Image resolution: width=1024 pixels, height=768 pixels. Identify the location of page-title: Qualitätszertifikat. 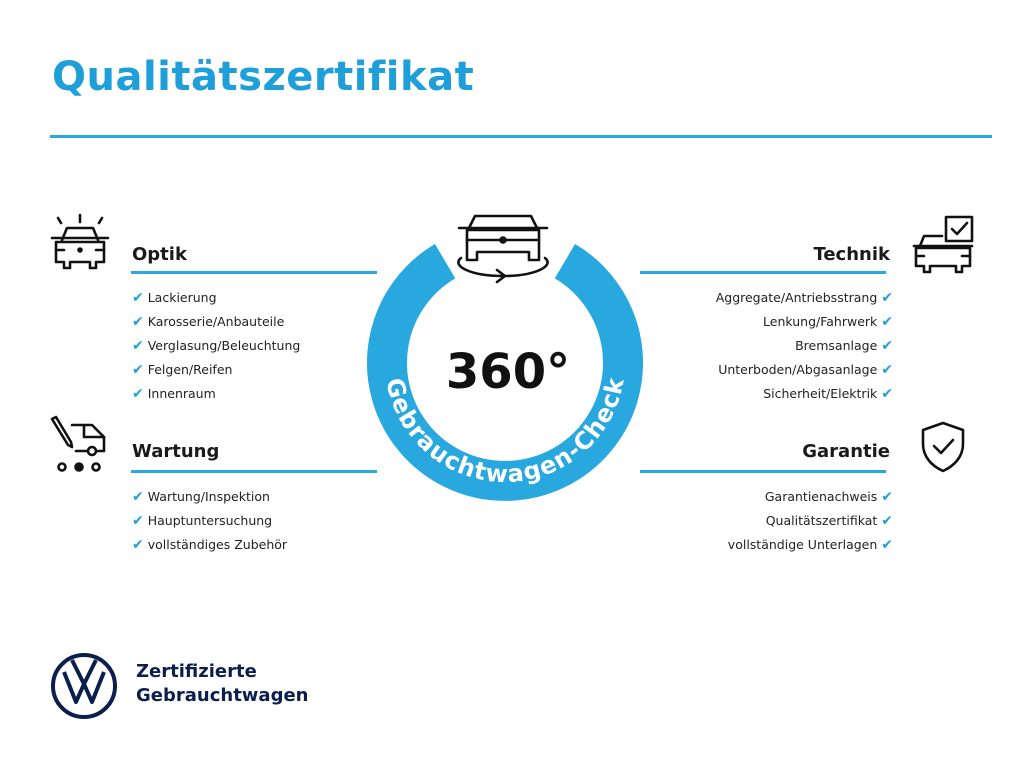
(263, 77).